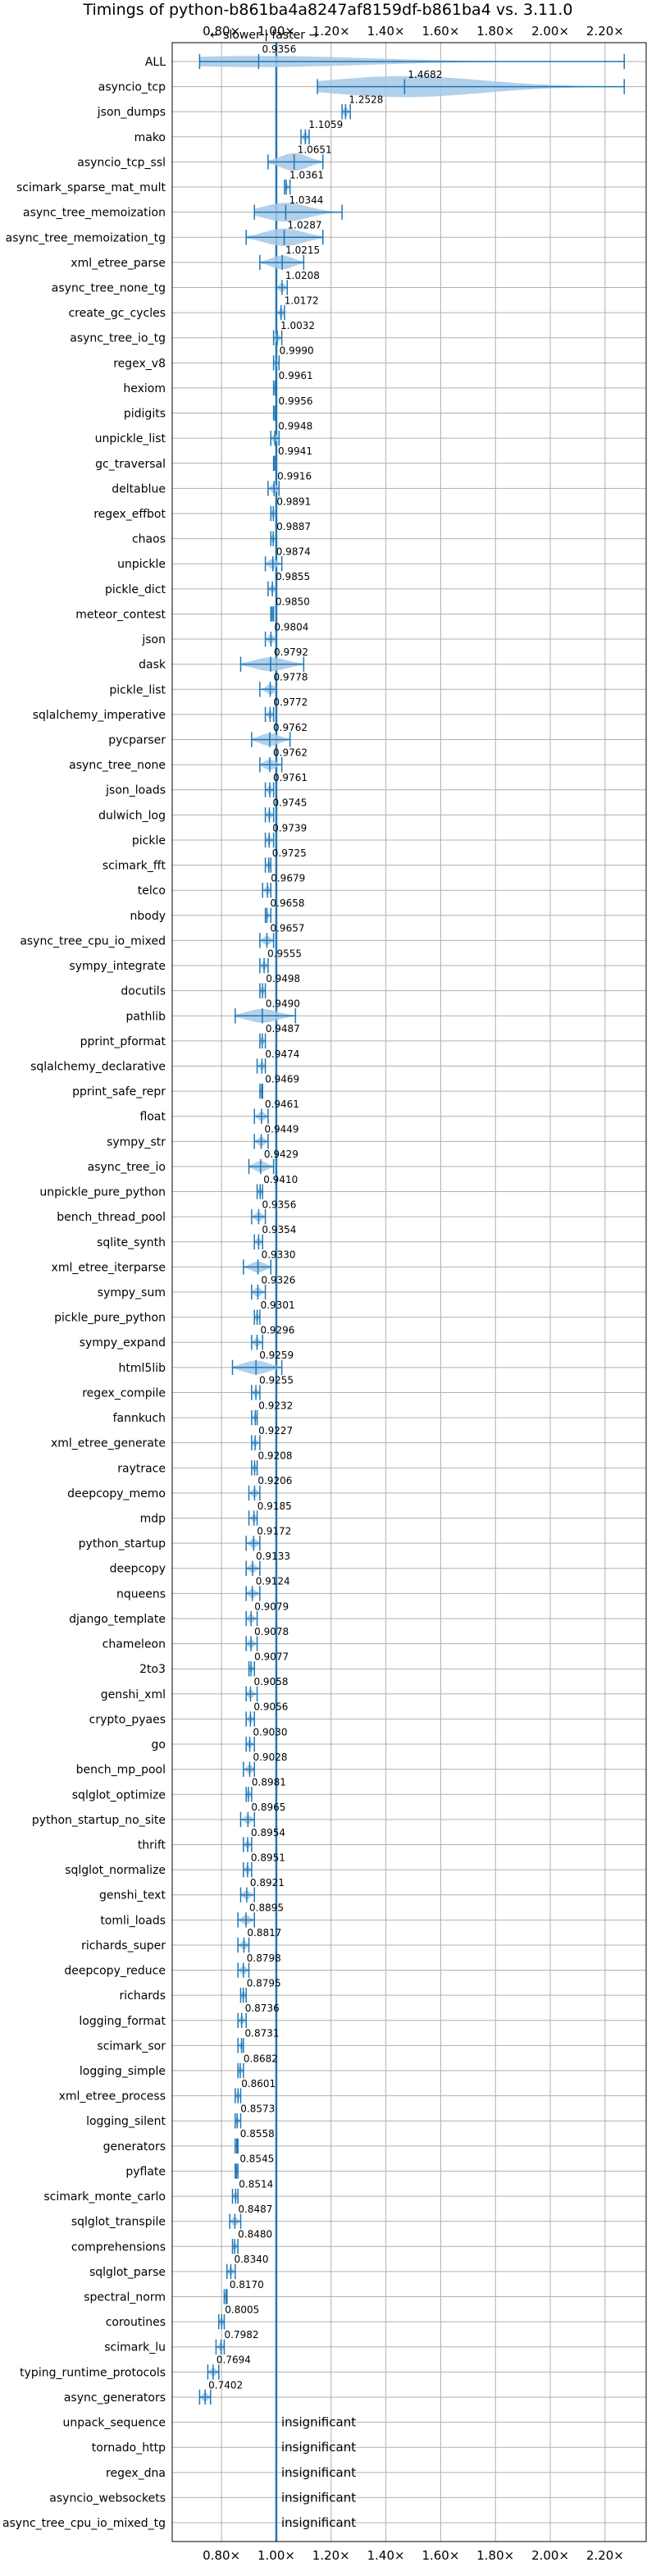 Image resolution: width=656 pixels, height=2576 pixels. What do you see at coordinates (132, 87) in the screenshot?
I see `y-tick-label: asyncio_tcp` at bounding box center [132, 87].